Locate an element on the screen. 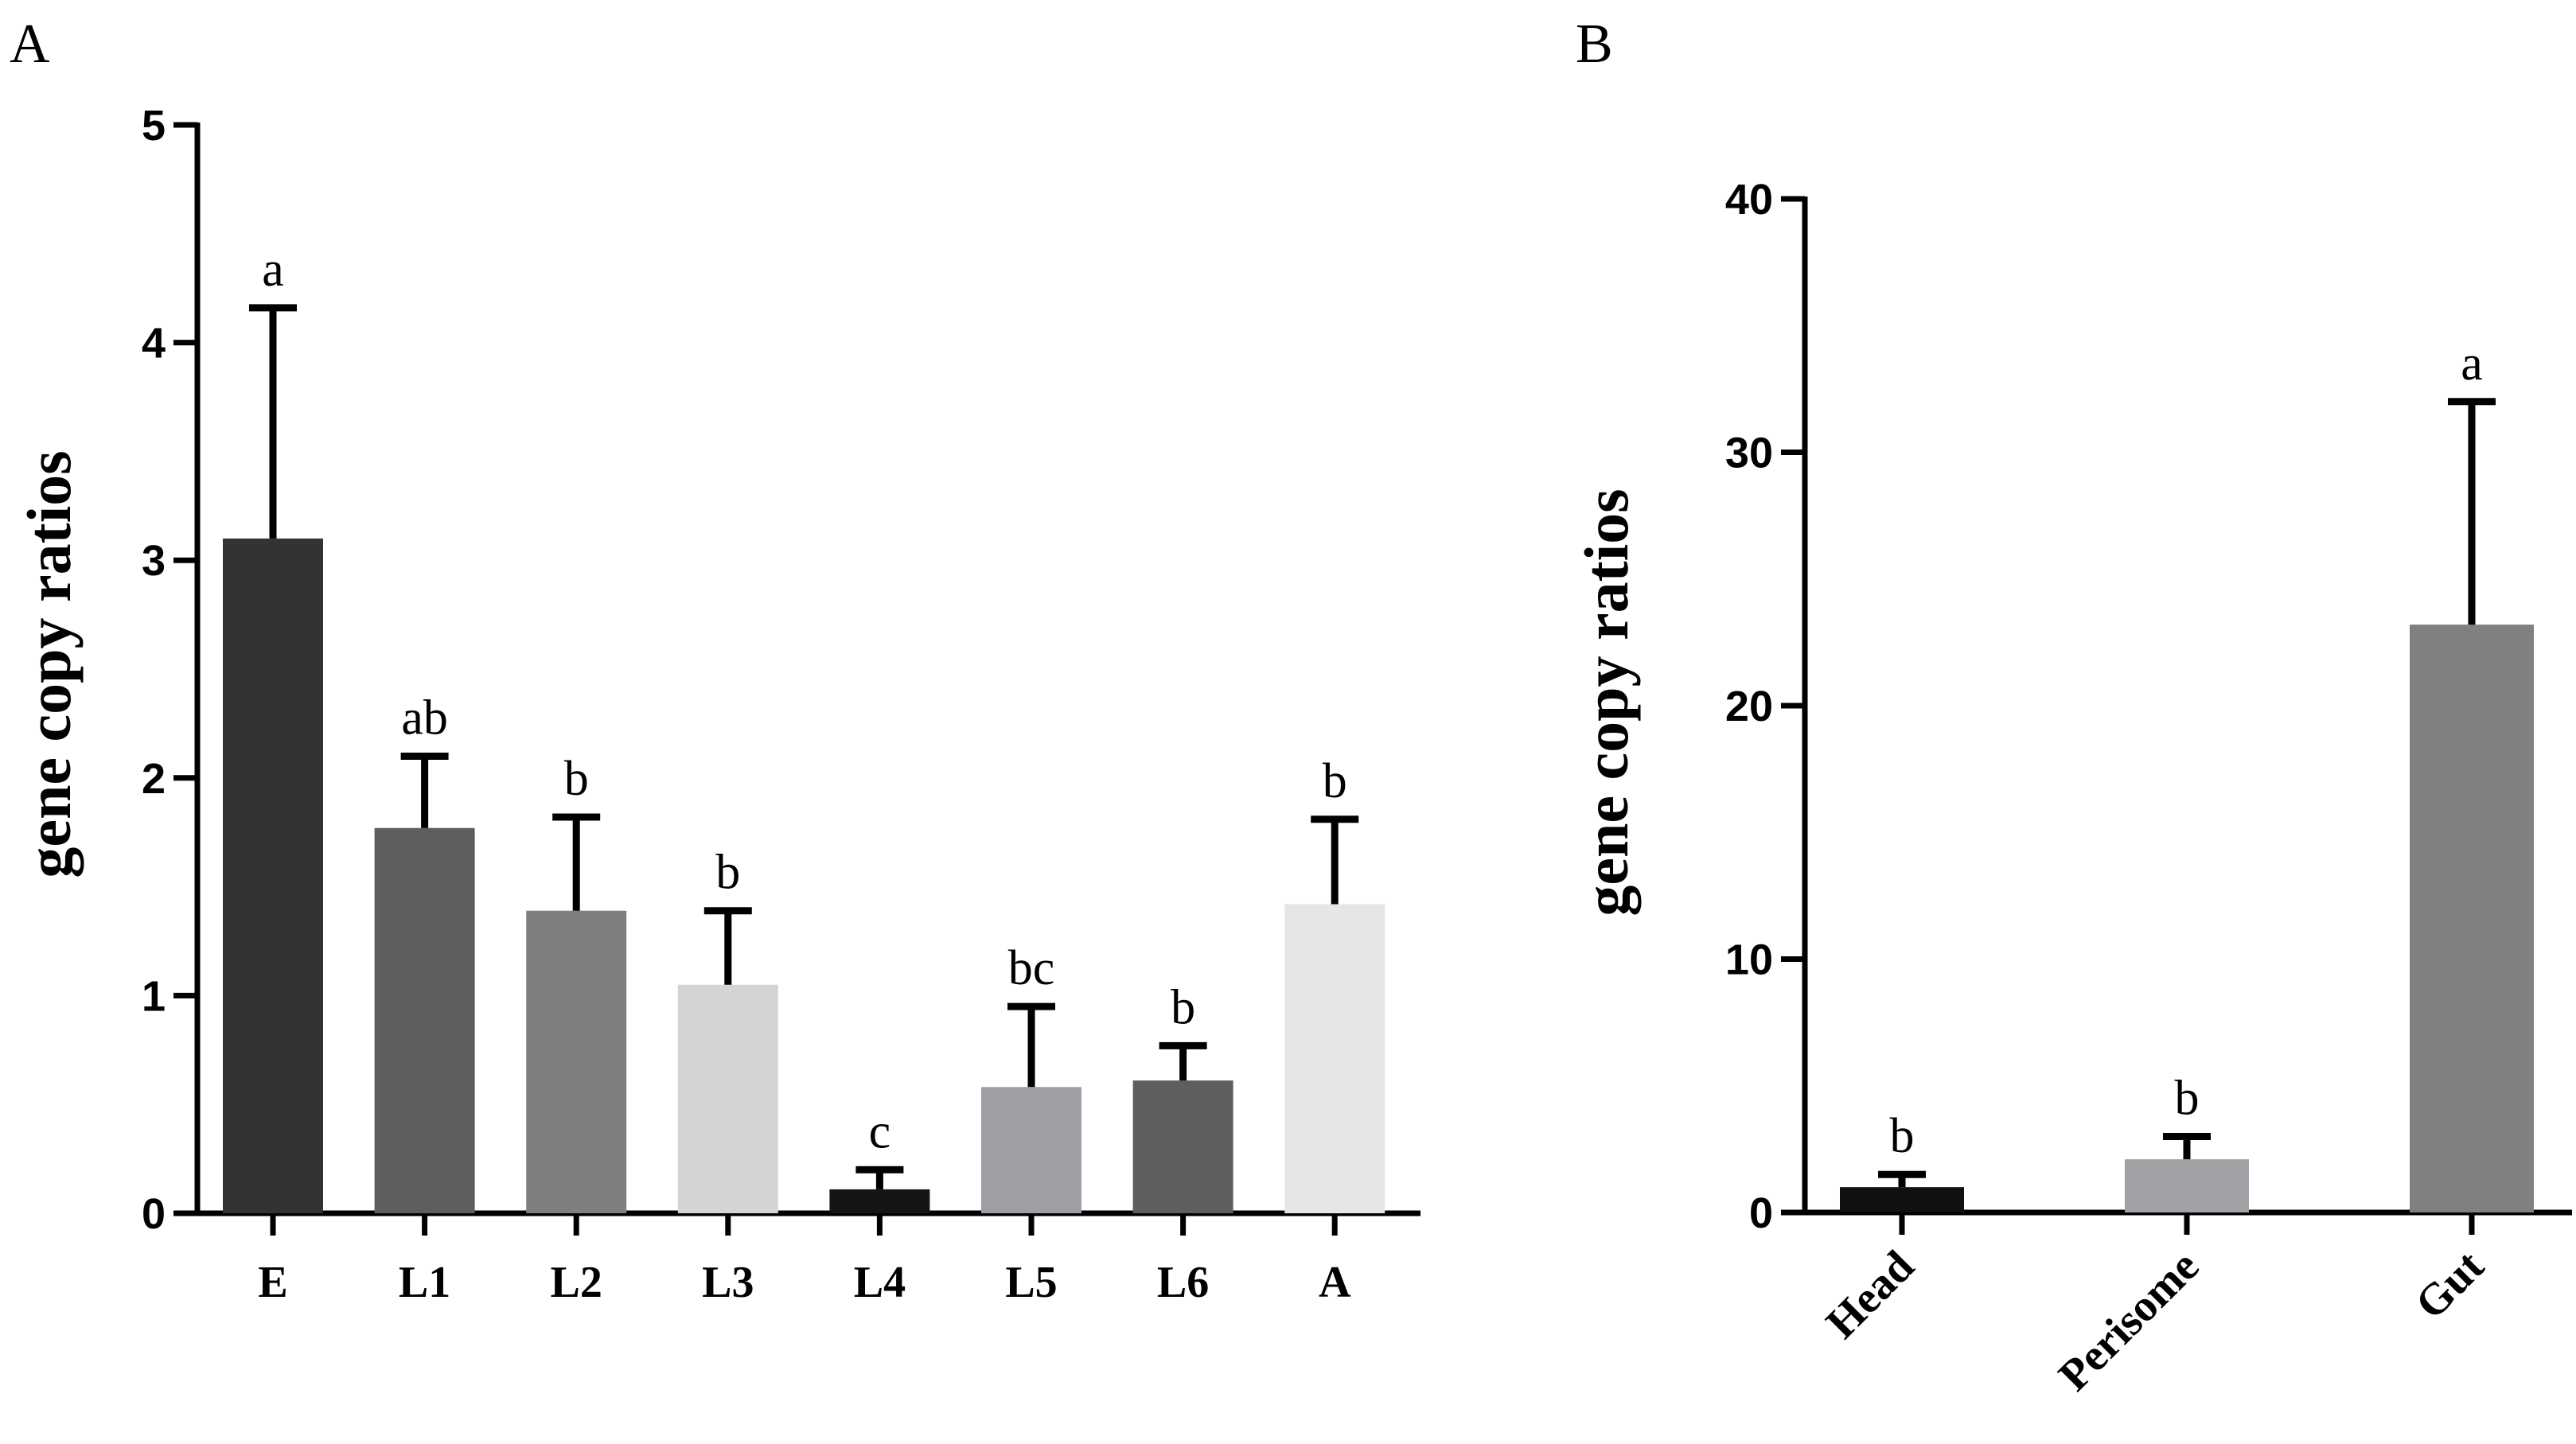 Image resolution: width=2576 pixels, height=1444 pixels. panel-b-bar-head is located at coordinates (1902, 1199).